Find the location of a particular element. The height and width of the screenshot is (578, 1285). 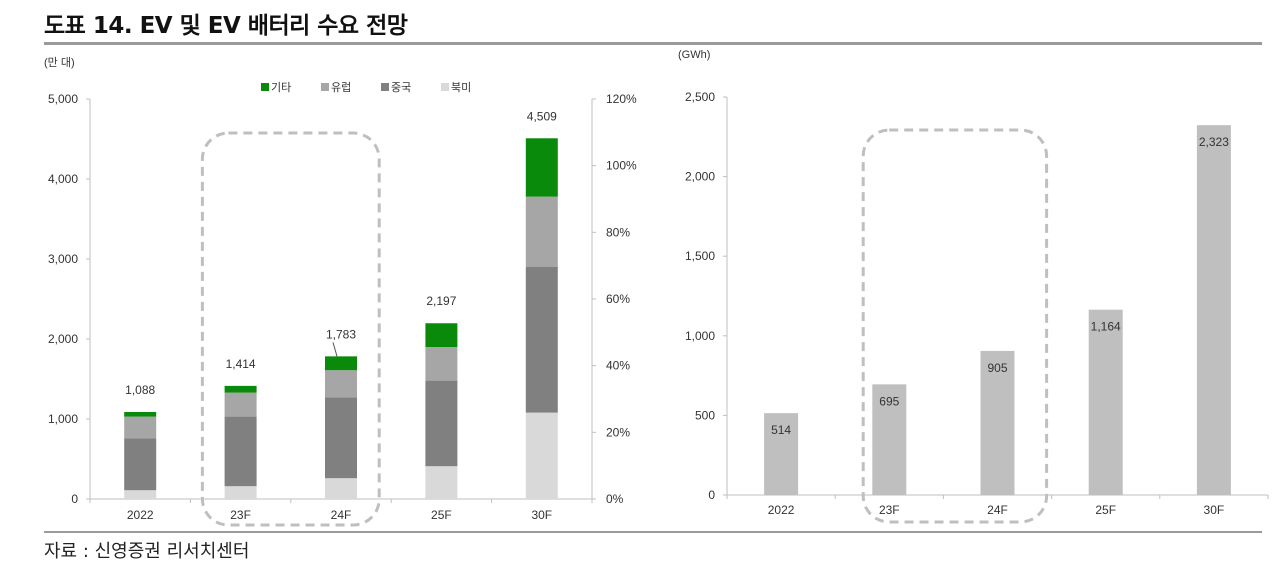

y-tick-label: 4,000 is located at coordinates (63, 179).